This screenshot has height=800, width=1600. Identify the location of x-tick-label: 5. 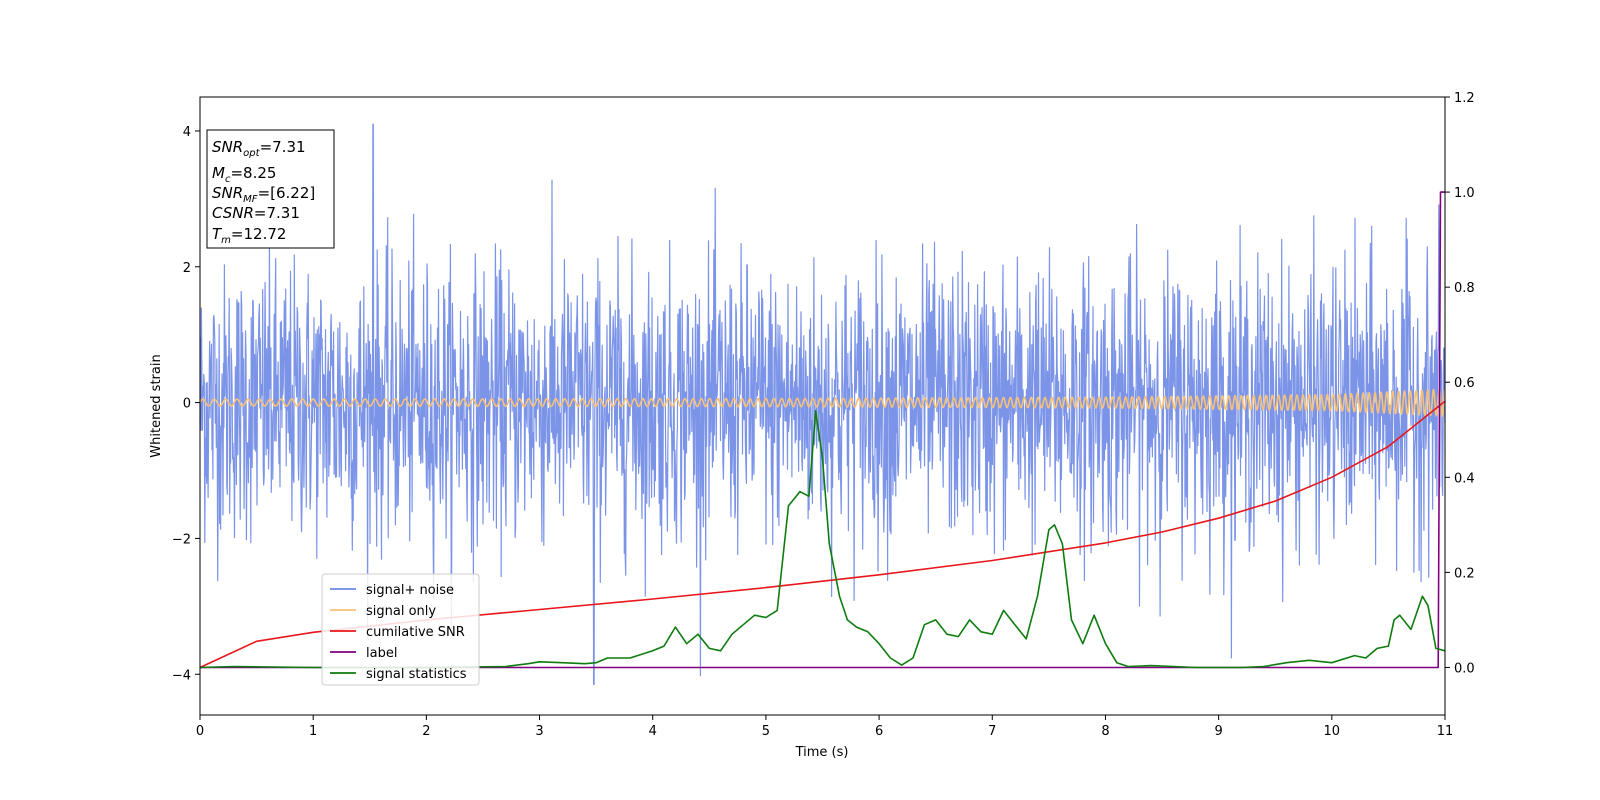
(766, 731).